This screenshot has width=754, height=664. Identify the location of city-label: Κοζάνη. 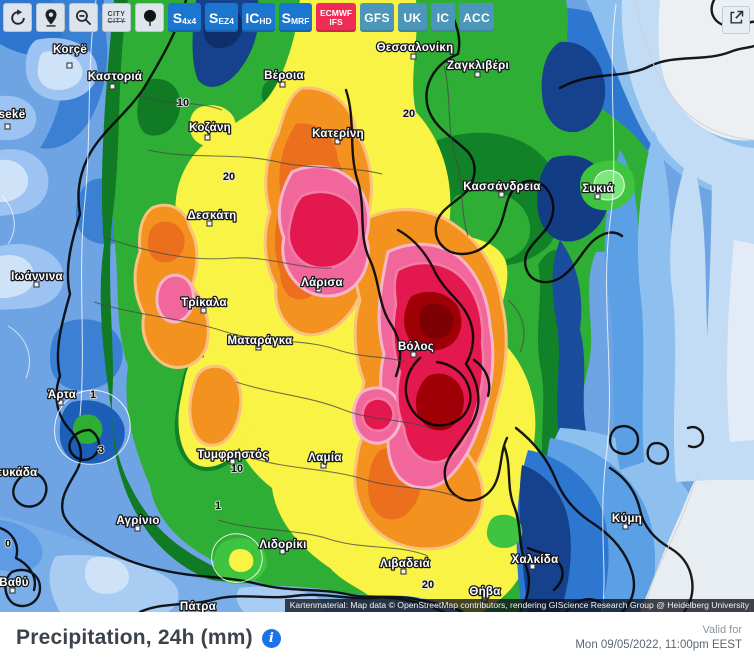
(210, 128).